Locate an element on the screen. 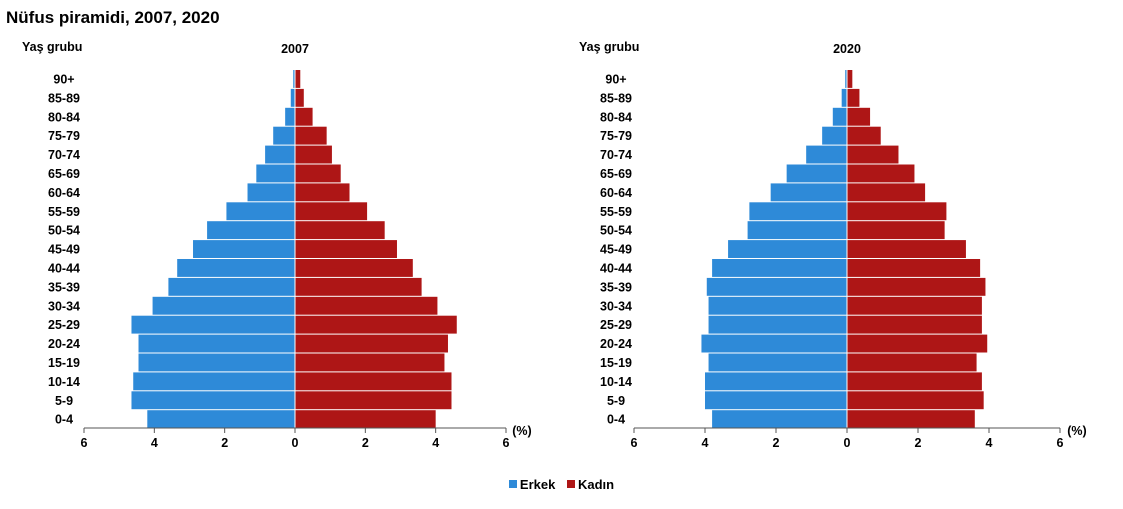  p2007-x-unit-label: (%) is located at coordinates (521, 431).